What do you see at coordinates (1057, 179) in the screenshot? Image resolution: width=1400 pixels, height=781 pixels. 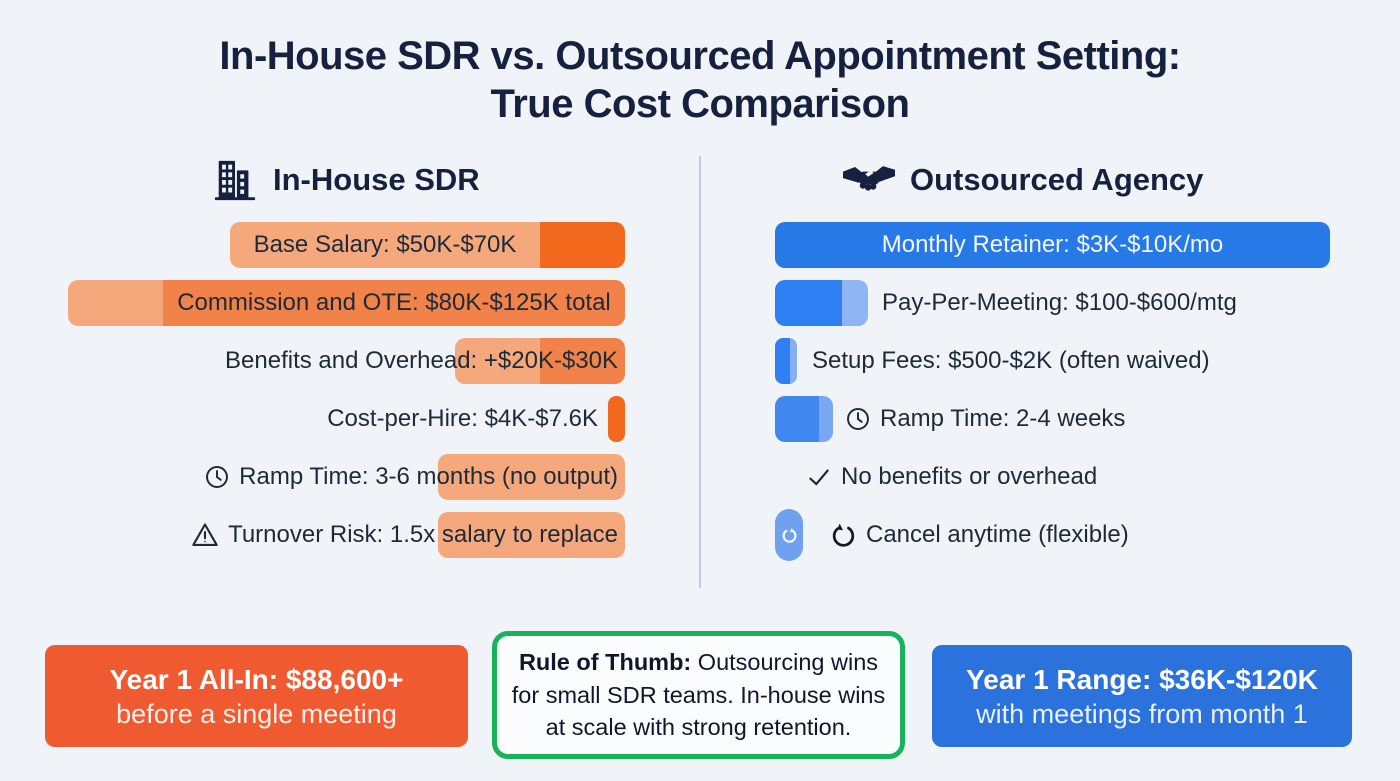 I see `outsourced-column-title: Outsourced Agency` at bounding box center [1057, 179].